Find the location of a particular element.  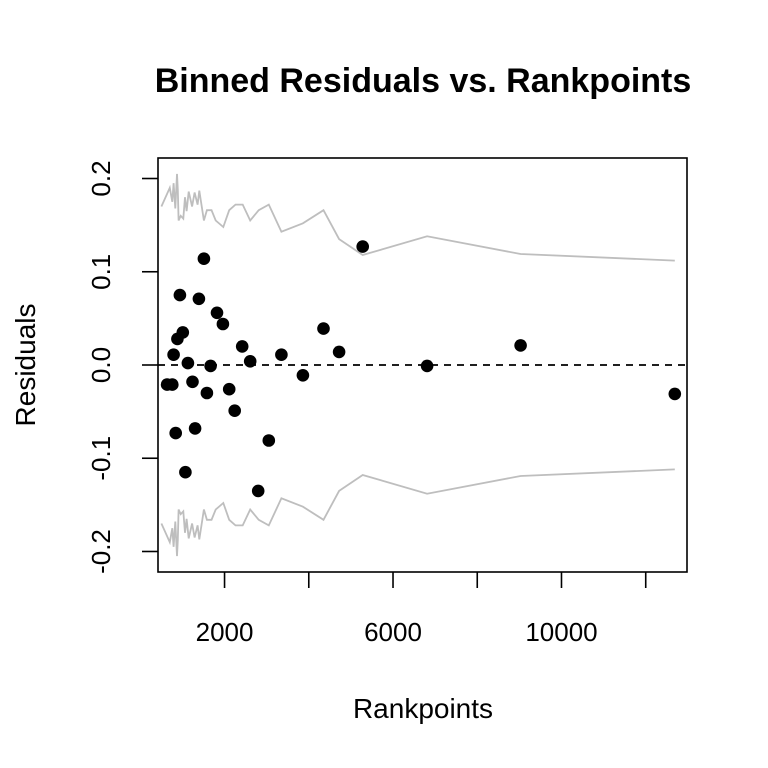

y-axis-label: Residuals is located at coordinates (25, 365).